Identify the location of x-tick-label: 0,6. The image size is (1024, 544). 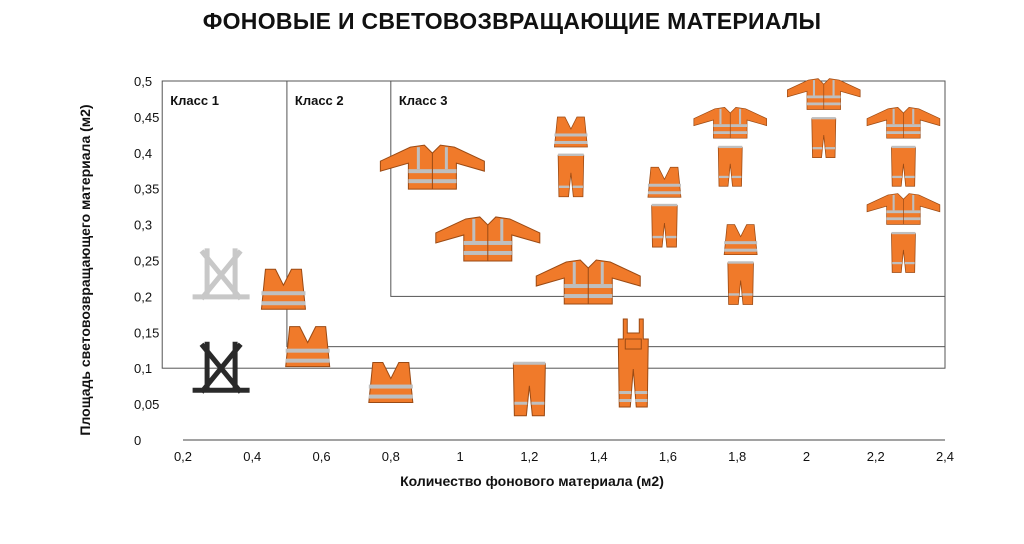
(322, 456).